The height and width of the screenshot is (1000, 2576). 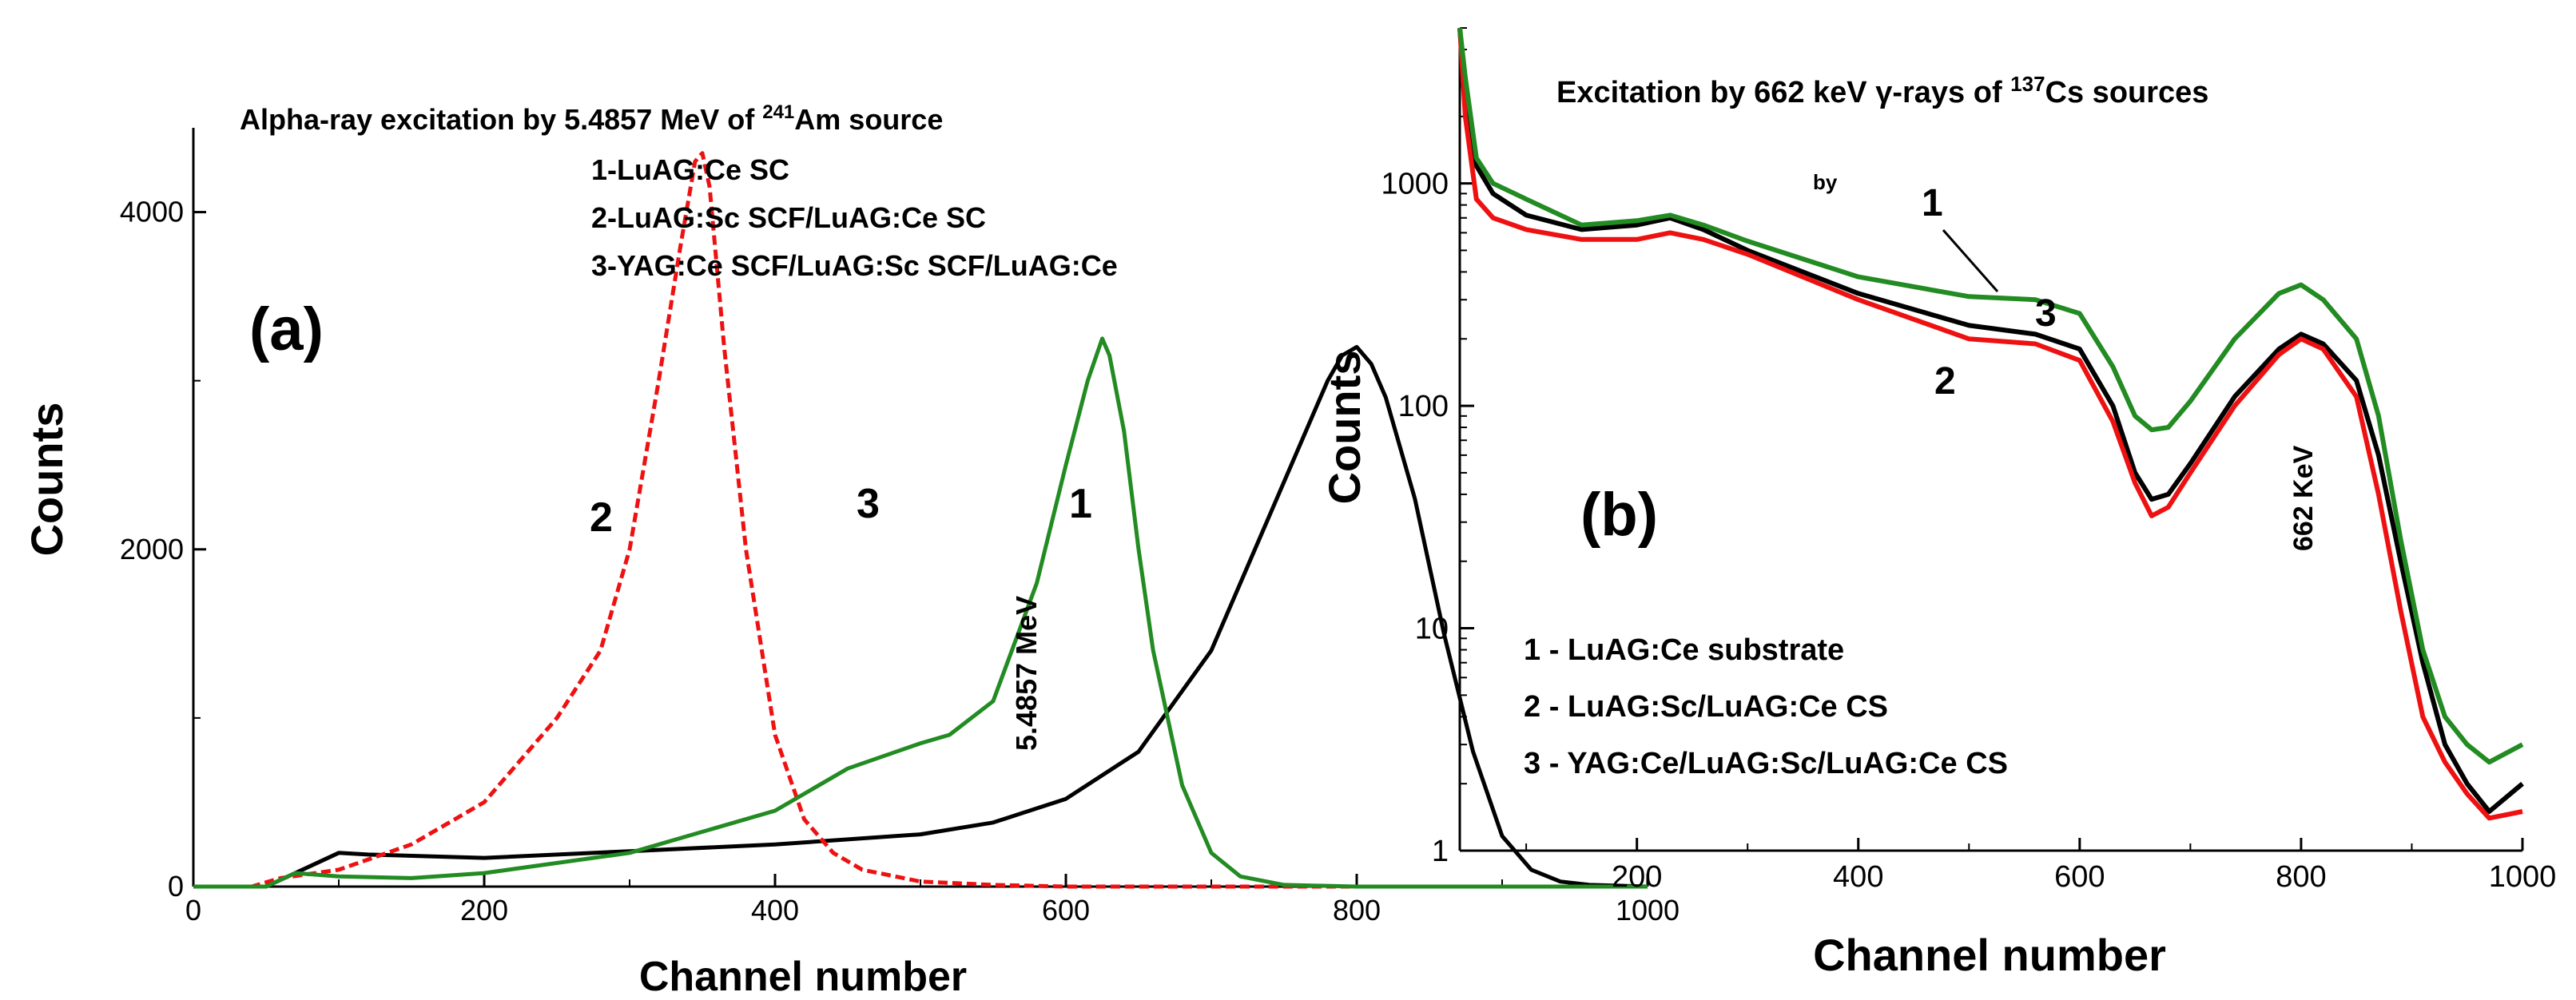 What do you see at coordinates (2301, 877) in the screenshot?
I see `panel-b-x-tick-label: 800` at bounding box center [2301, 877].